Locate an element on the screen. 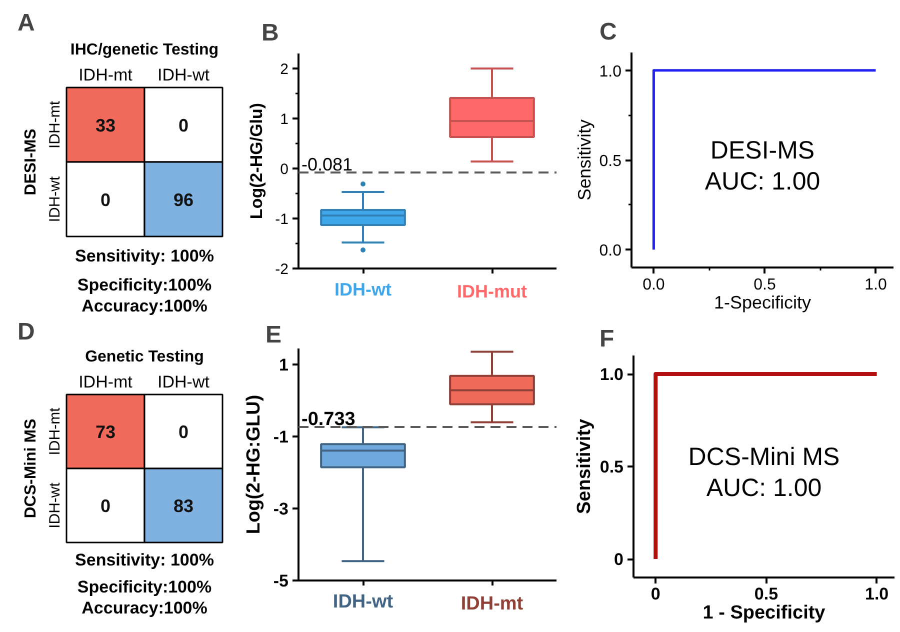  x-axis-title: 1 - Specificity is located at coordinates (764, 613).